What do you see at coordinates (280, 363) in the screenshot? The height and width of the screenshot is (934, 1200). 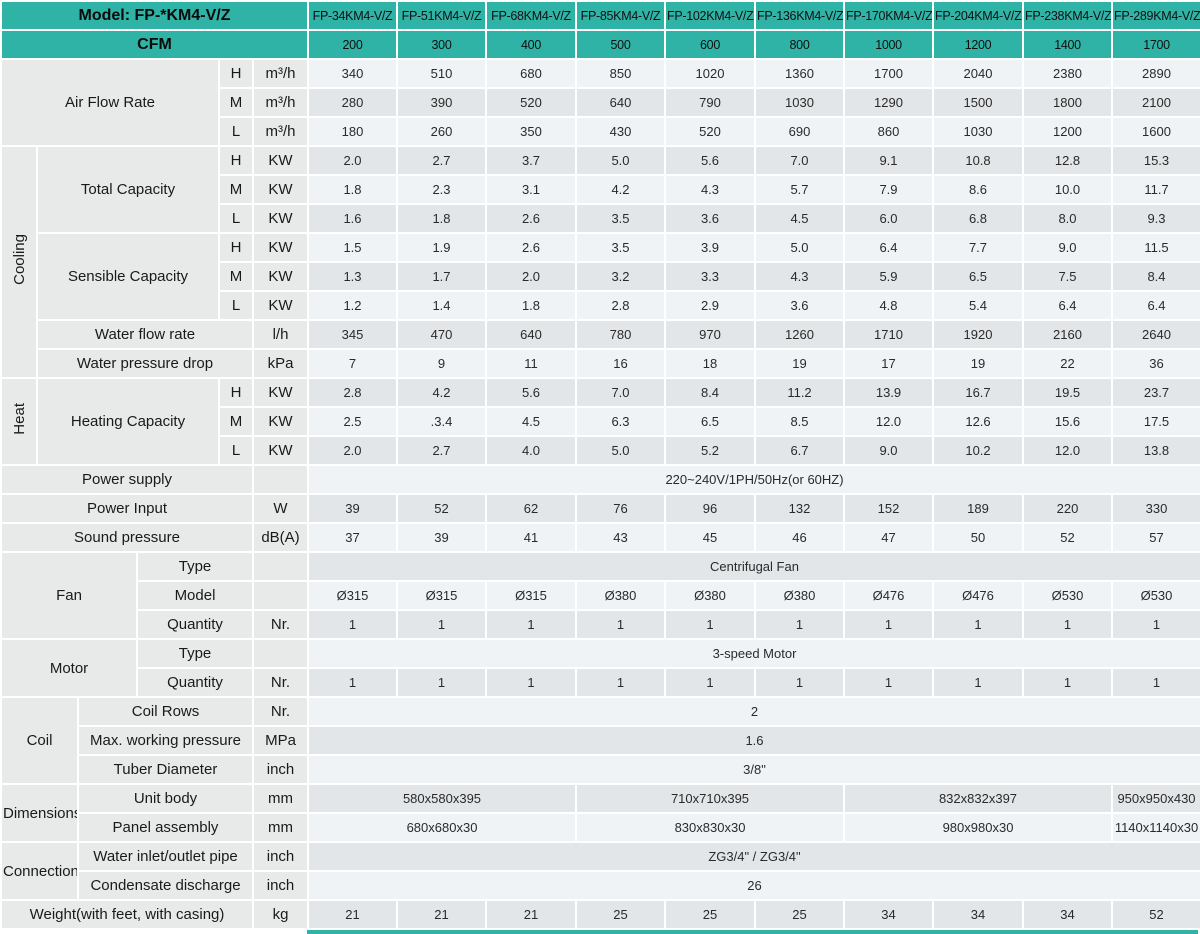 I see `unit-label: kPa` at bounding box center [280, 363].